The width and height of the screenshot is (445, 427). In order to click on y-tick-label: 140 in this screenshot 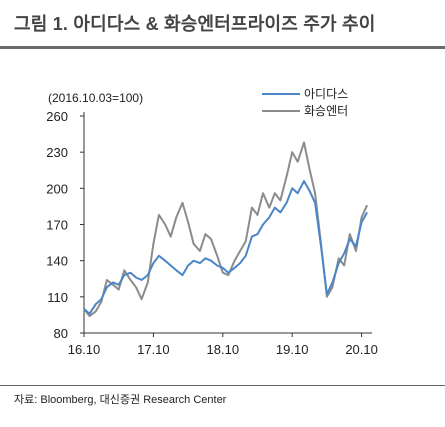, I will do `click(57, 261)`.